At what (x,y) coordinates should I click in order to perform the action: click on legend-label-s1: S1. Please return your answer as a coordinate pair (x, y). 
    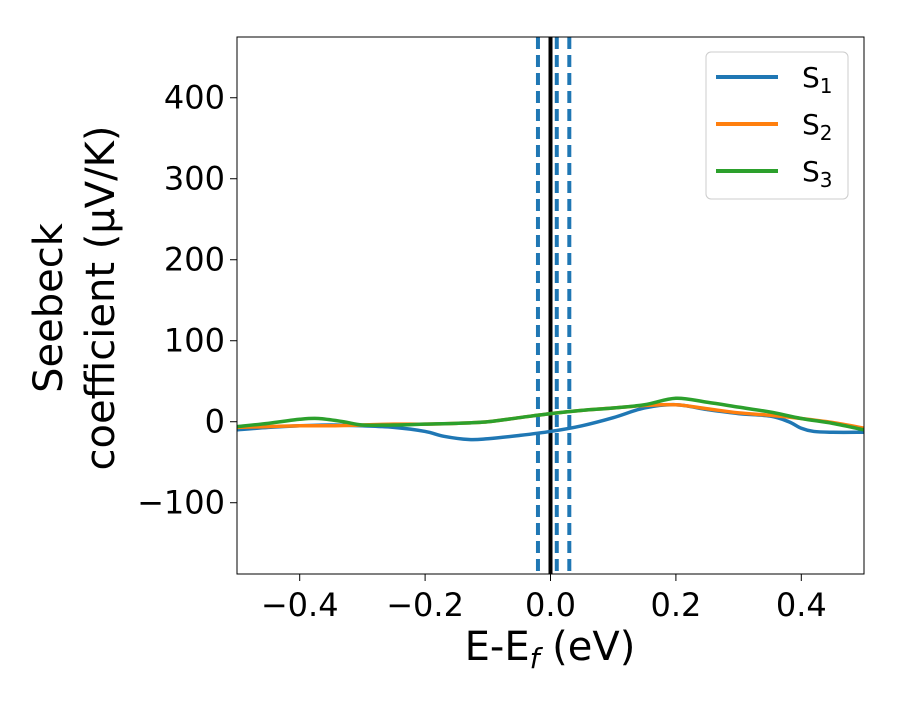
    Looking at the image, I should click on (817, 79).